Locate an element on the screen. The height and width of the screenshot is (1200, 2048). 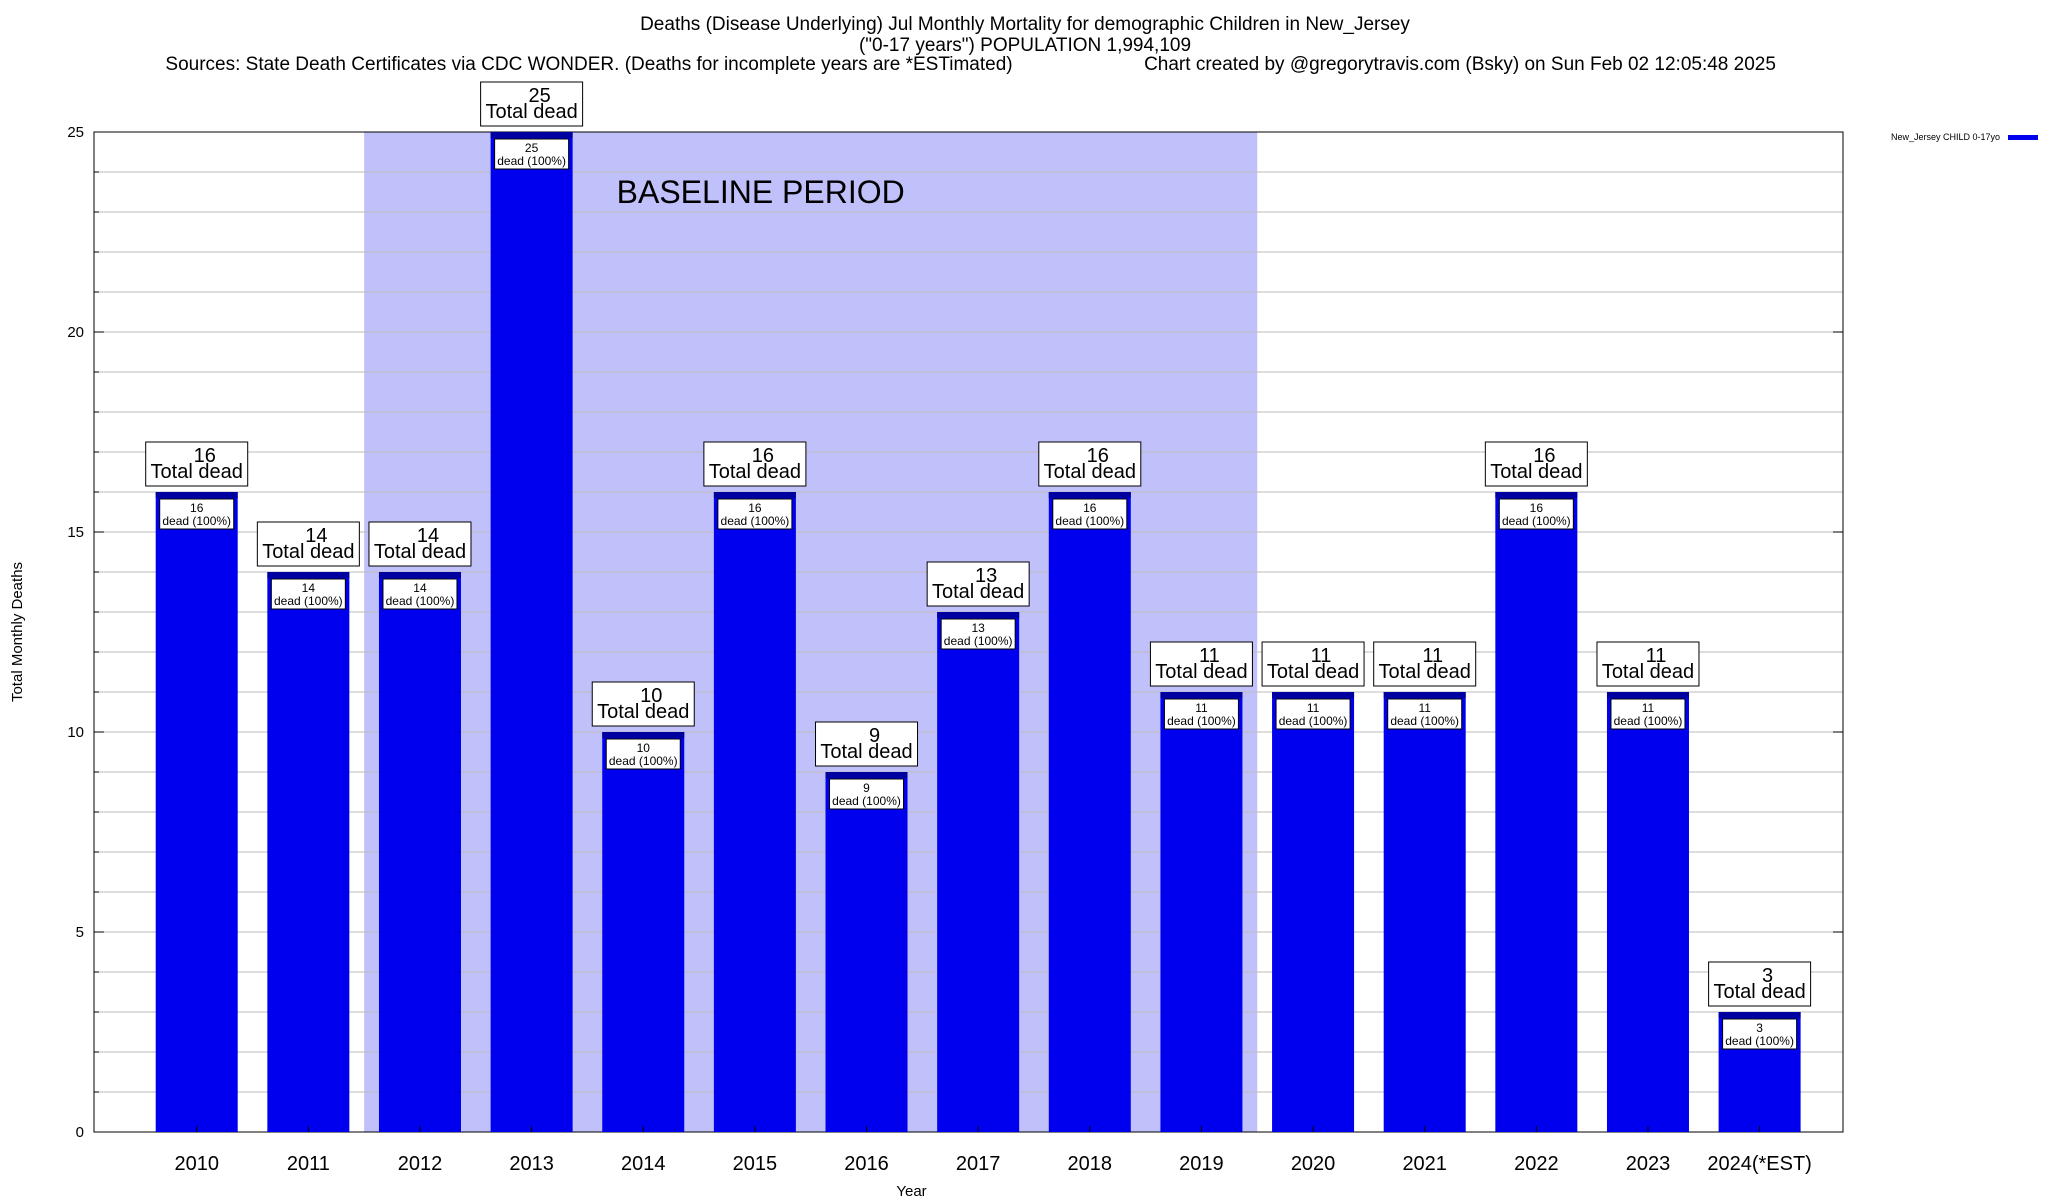
y-tick-label: 25 is located at coordinates (75, 132).